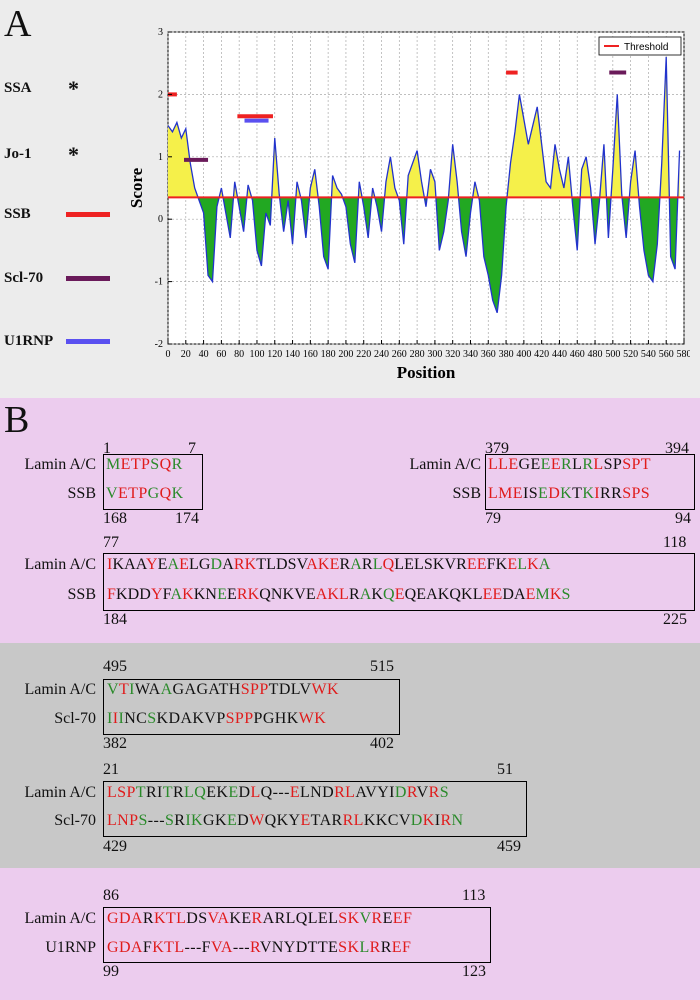 This screenshot has width=700, height=1000. What do you see at coordinates (170, 918) in the screenshot?
I see `residue-segment: KTL` at bounding box center [170, 918].